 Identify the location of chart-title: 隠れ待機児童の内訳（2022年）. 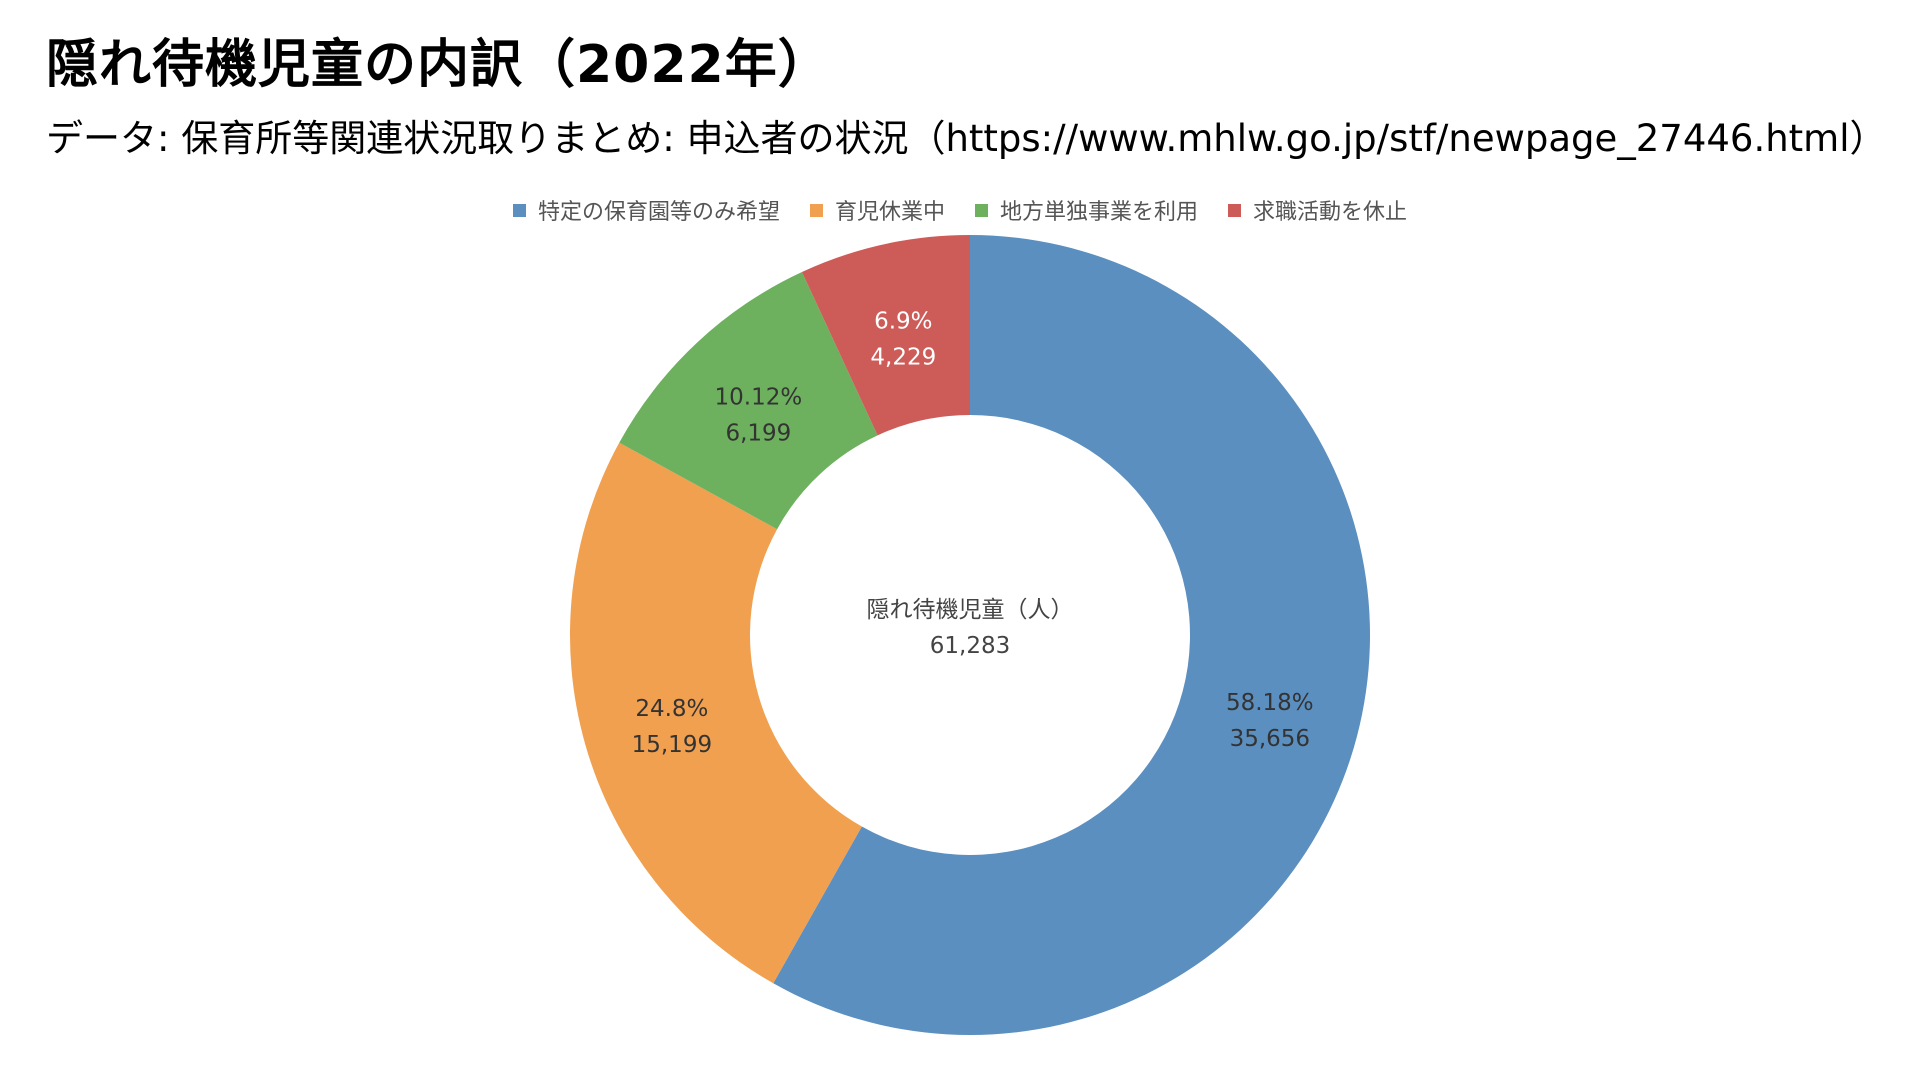
(438, 65).